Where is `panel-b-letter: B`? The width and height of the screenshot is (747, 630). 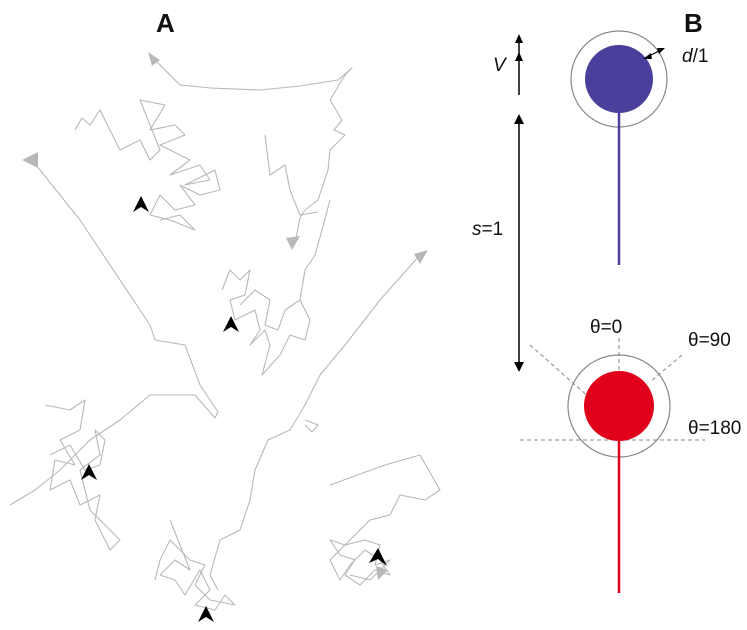
panel-b-letter: B is located at coordinates (693, 23).